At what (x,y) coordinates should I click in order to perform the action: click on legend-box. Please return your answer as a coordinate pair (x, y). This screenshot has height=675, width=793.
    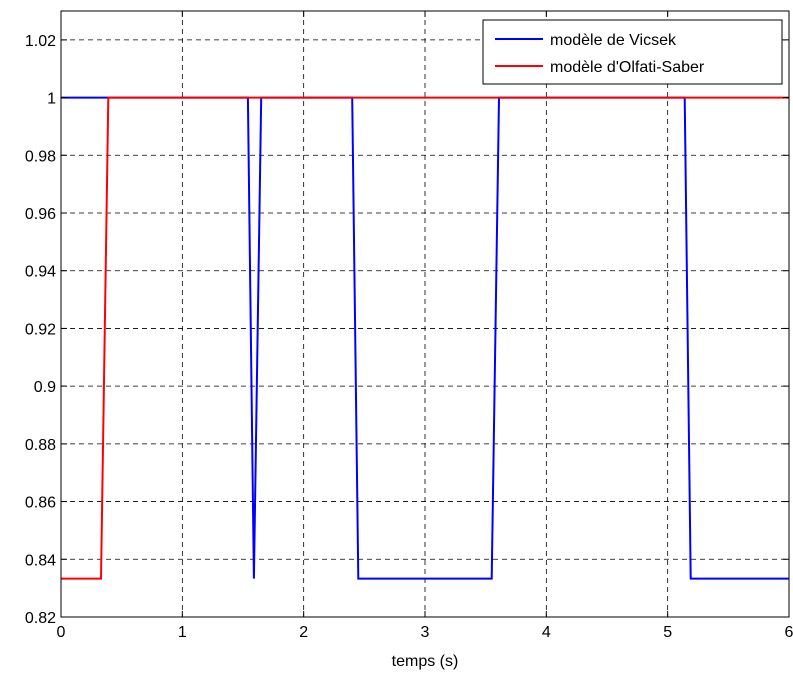
    Looking at the image, I should click on (632, 52).